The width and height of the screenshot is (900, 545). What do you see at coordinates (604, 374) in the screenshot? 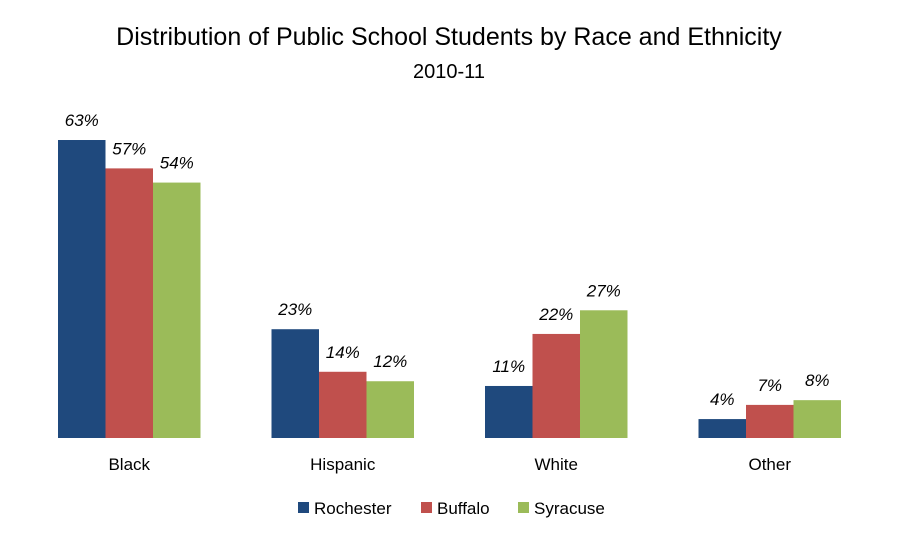
I see `bar-white-syracuse` at bounding box center [604, 374].